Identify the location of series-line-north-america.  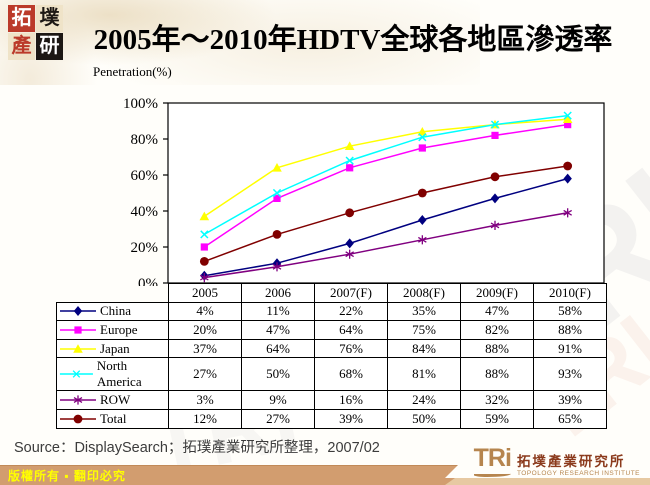
(385, 175).